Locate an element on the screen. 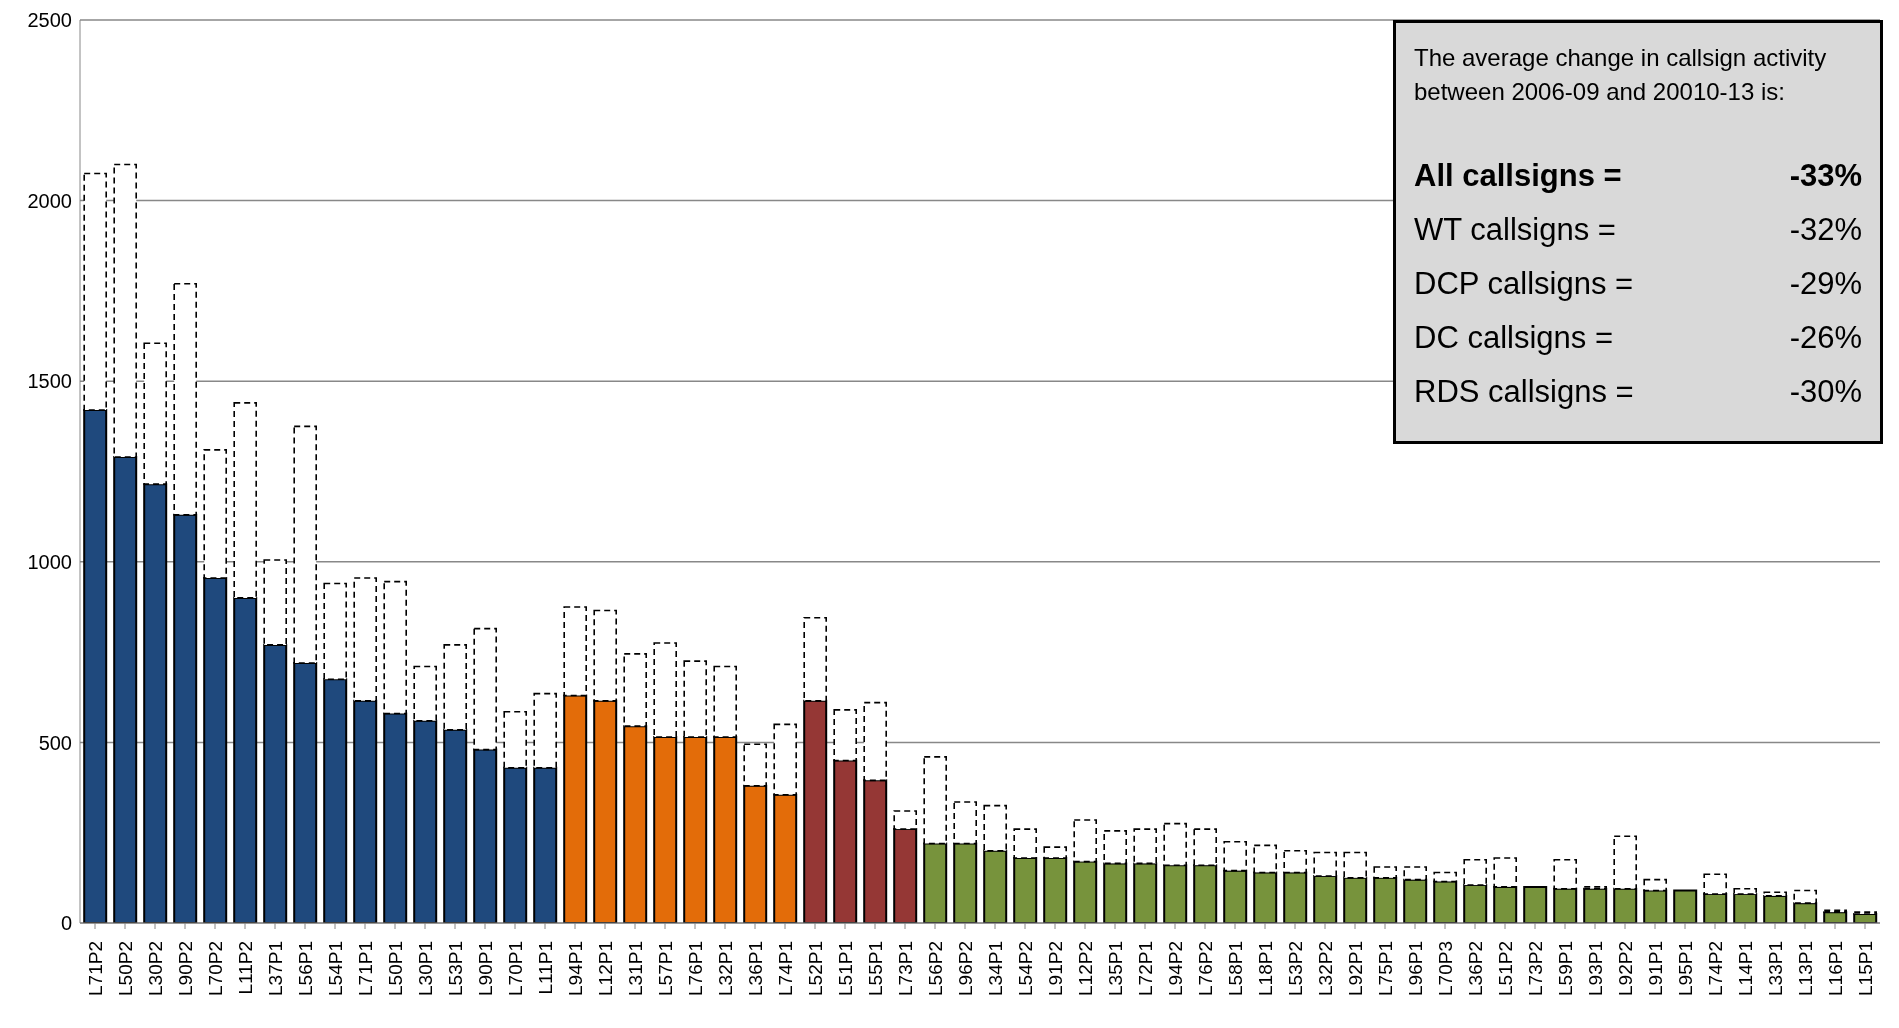 The height and width of the screenshot is (1028, 1899). annotation: -26% is located at coordinates (1825, 338).